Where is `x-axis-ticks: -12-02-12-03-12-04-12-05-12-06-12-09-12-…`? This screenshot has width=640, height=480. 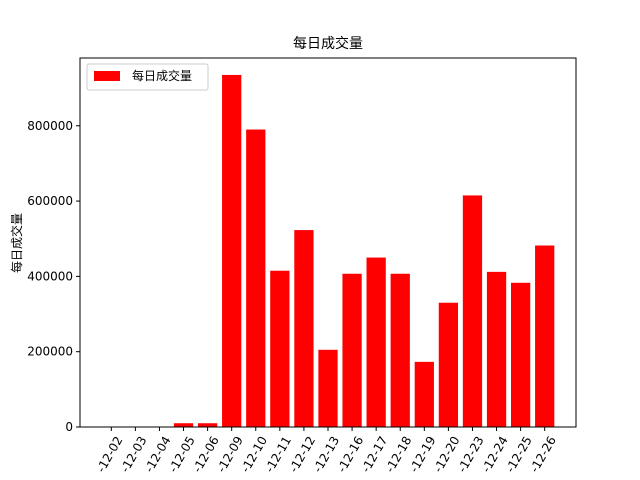 x-axis-ticks: -12-02-12-03-12-04-12-05-12-06-12-09-12-… is located at coordinates (326, 451).